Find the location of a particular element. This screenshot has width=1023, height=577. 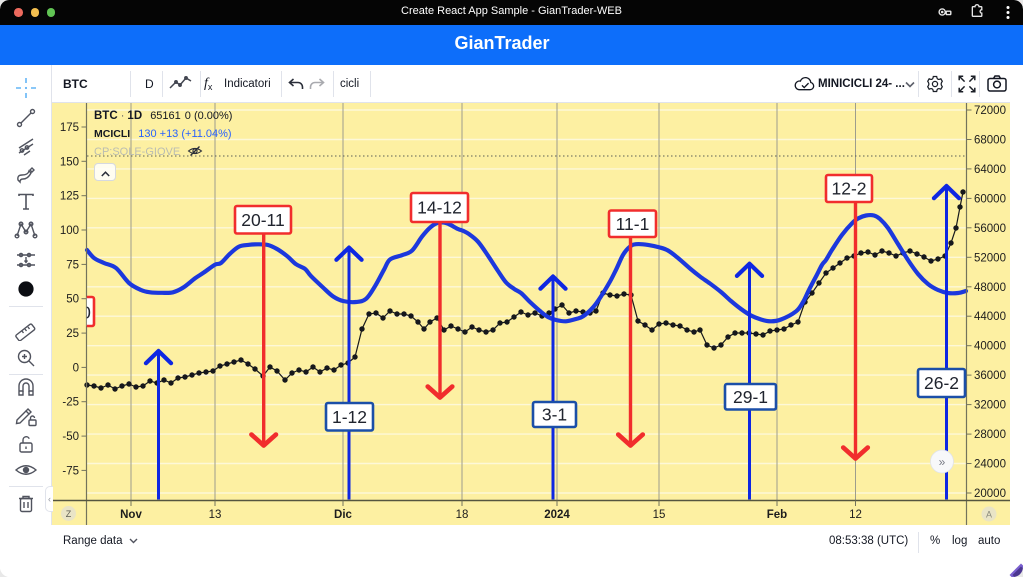

svg-text: 60000 is located at coordinates (990, 199).